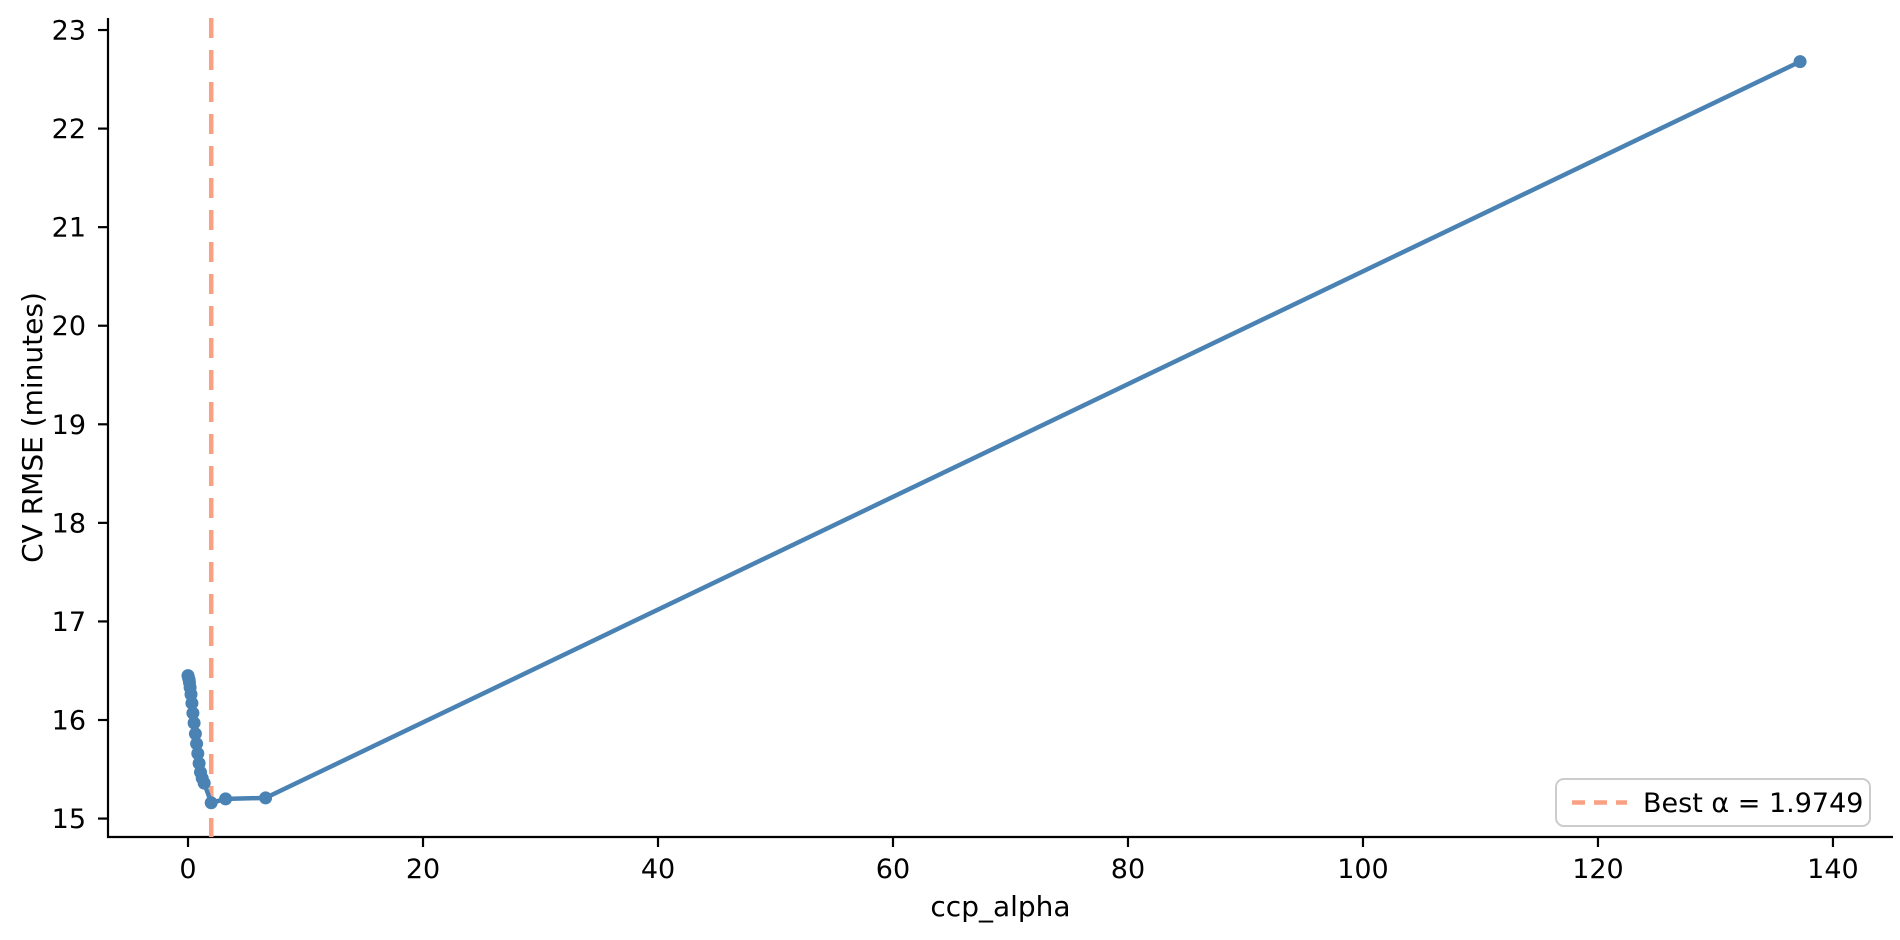  I want to click on x-tick-label: 20, so click(423, 869).